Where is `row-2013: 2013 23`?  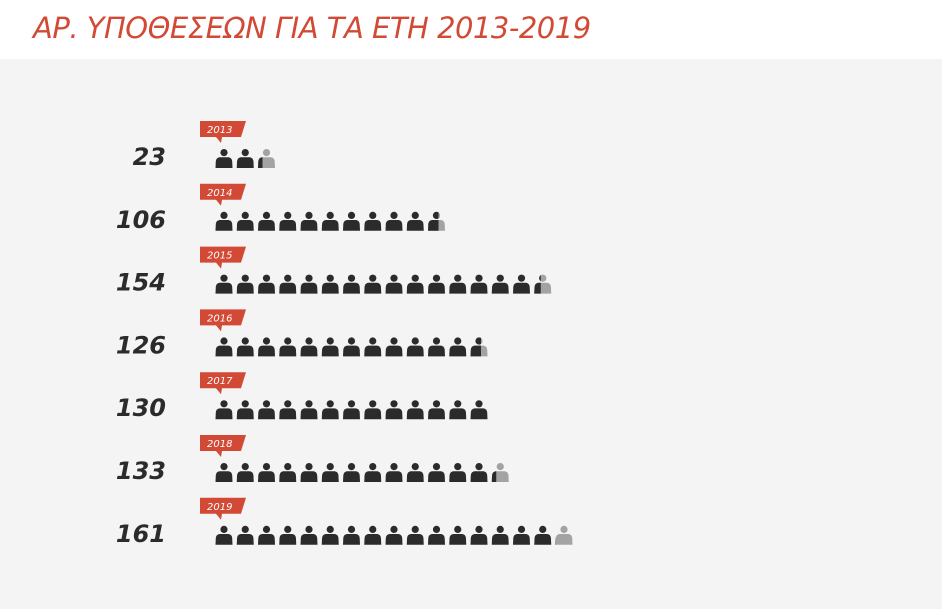 row-2013: 2013 23 is located at coordinates (204, 146).